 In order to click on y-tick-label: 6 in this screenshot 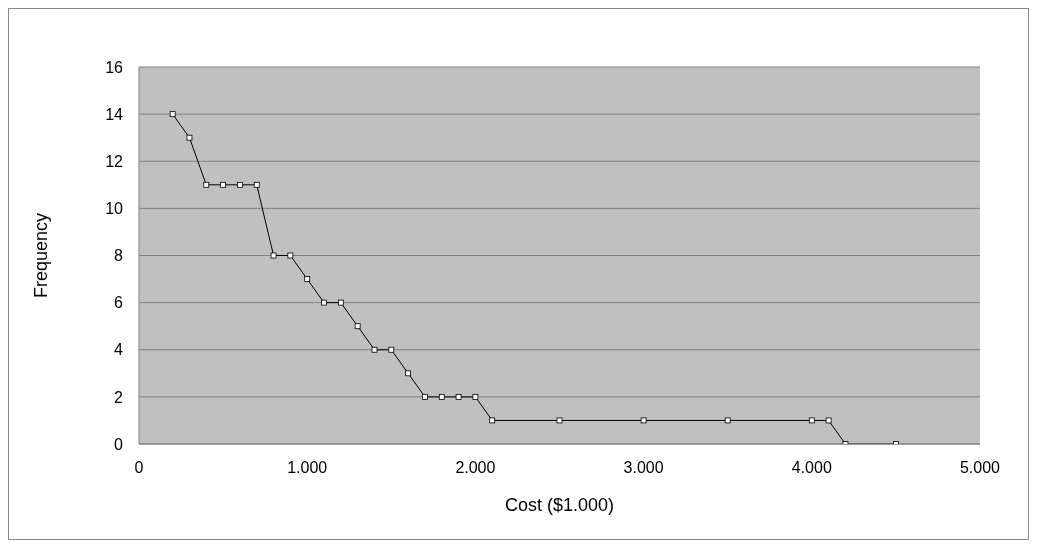, I will do `click(119, 303)`.